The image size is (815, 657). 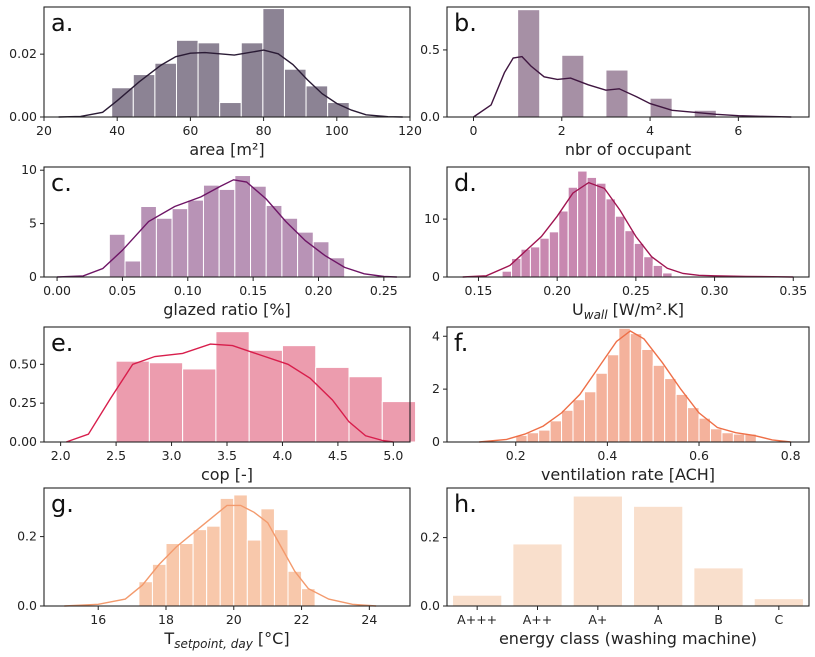 What do you see at coordinates (117, 130) in the screenshot?
I see `x-tick-label: 40` at bounding box center [117, 130].